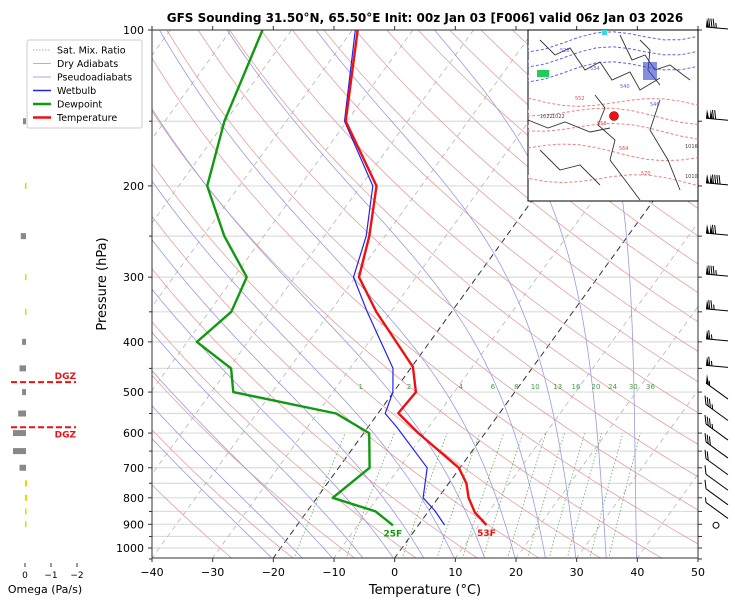 This screenshot has height=603, width=735. Describe the element at coordinates (79, 105) in the screenshot. I see `legend-label: Dewpoint` at that location.